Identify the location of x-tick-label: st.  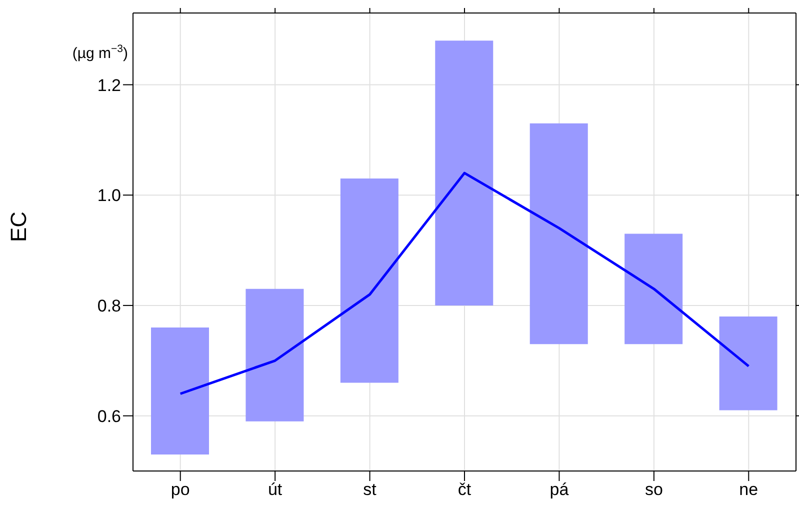
(370, 490).